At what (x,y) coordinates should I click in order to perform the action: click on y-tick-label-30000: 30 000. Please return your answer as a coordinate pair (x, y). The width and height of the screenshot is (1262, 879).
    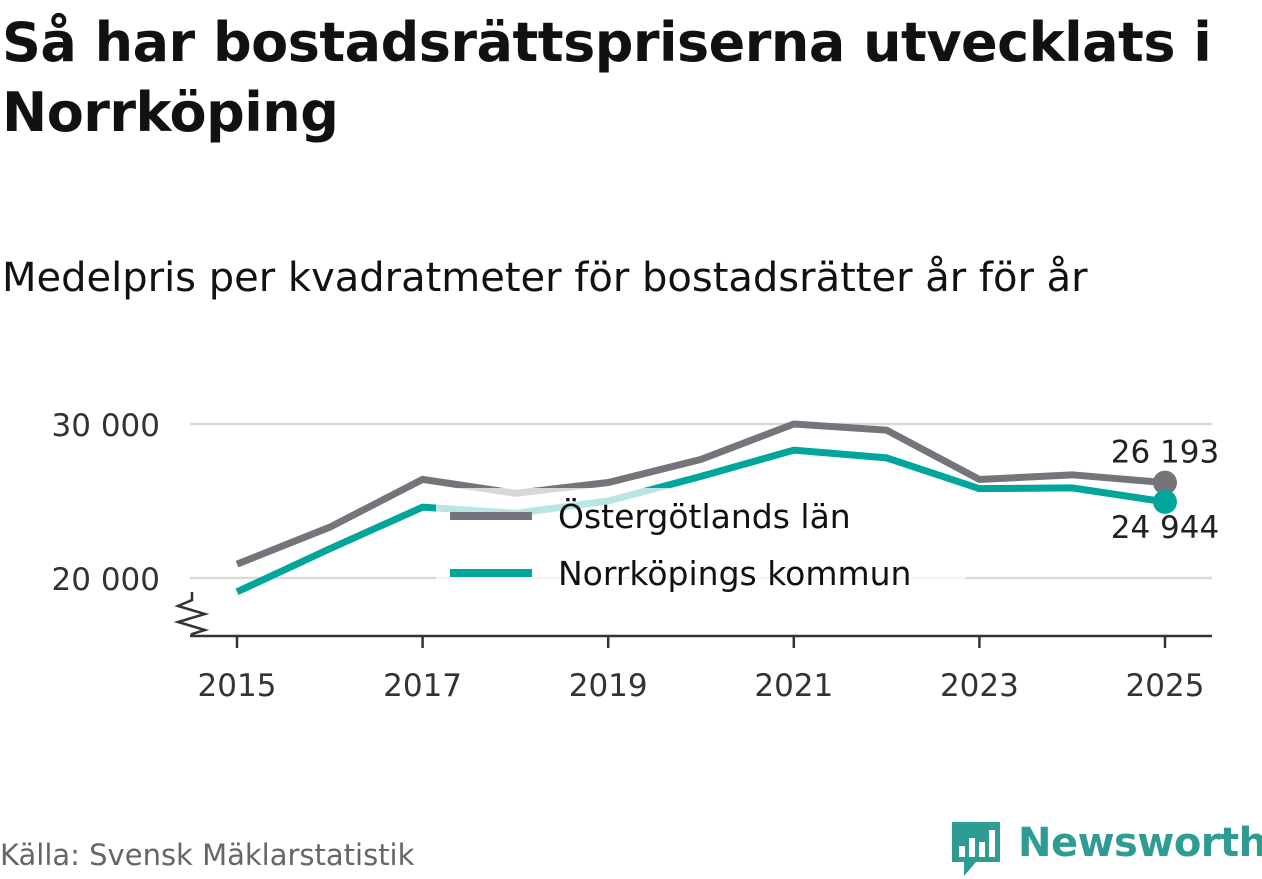
    Looking at the image, I should click on (106, 426).